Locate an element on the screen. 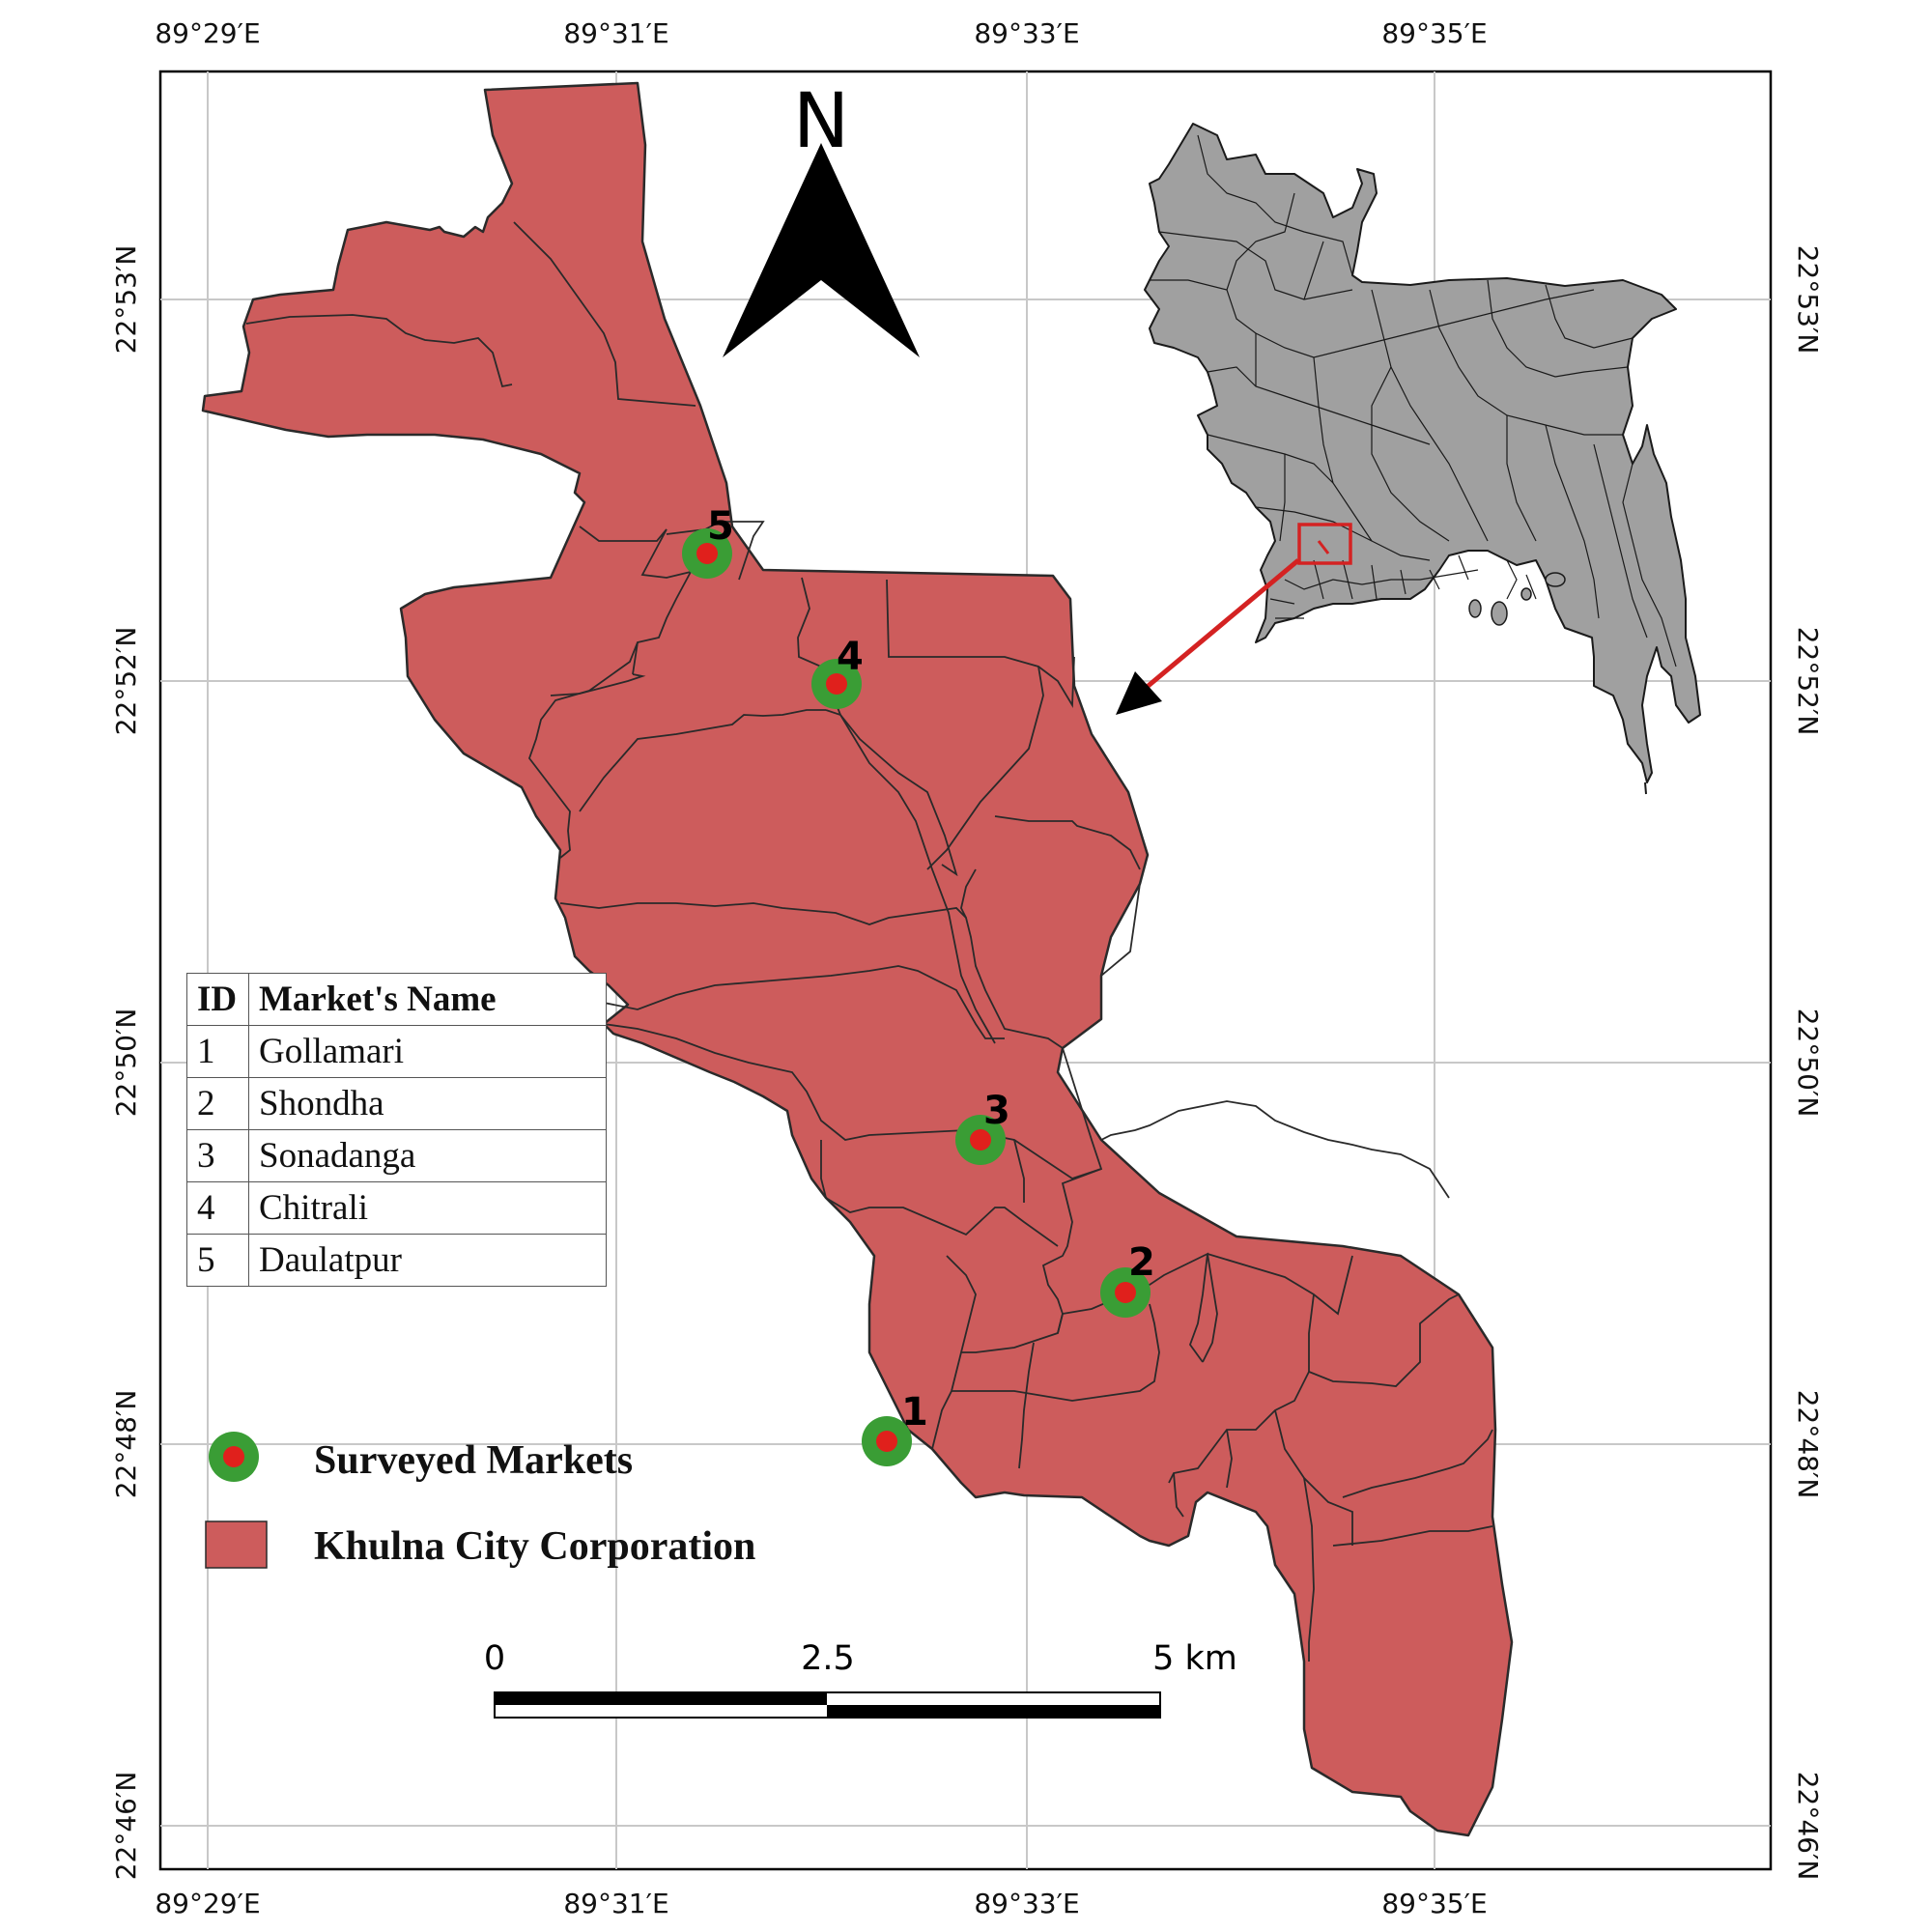  table-header-row: ID Market's Name is located at coordinates (396, 999).